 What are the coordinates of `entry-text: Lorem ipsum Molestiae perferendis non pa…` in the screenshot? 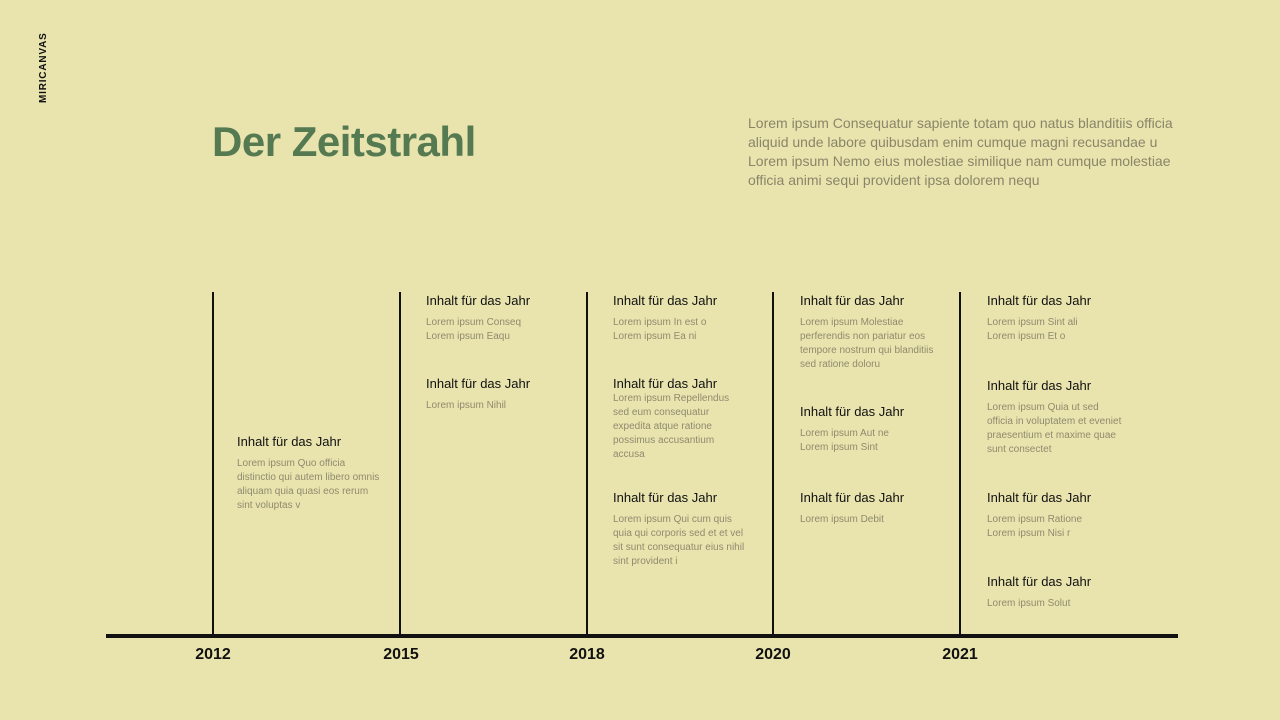 It's located at (867, 343).